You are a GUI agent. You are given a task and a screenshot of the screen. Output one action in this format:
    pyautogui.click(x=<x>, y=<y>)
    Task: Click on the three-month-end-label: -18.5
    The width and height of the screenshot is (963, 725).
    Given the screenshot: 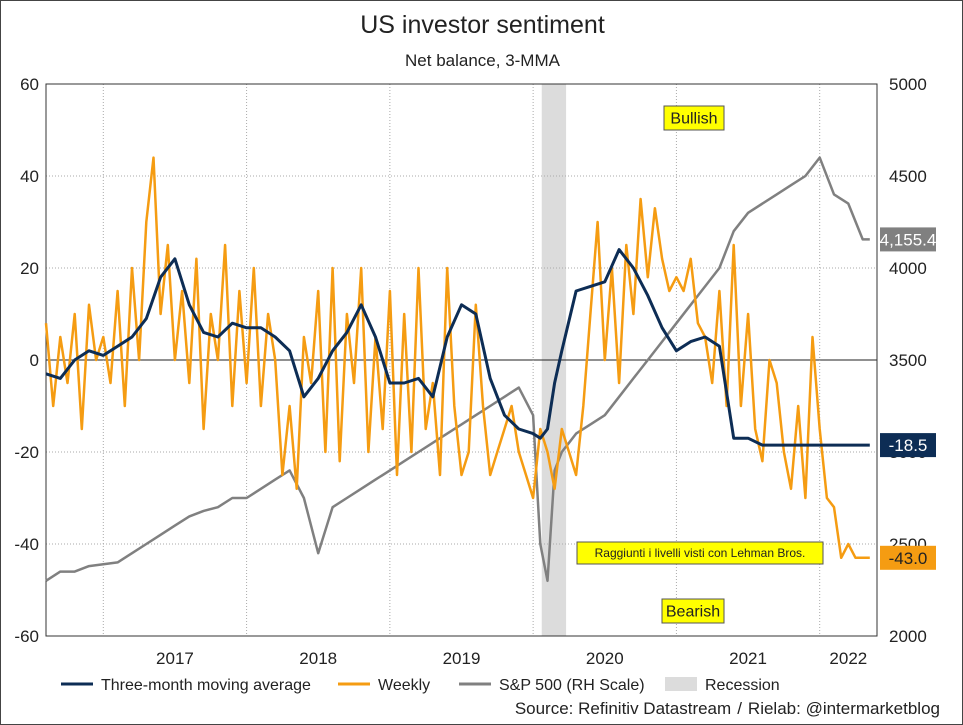 What is the action you would take?
    pyautogui.click(x=908, y=445)
    